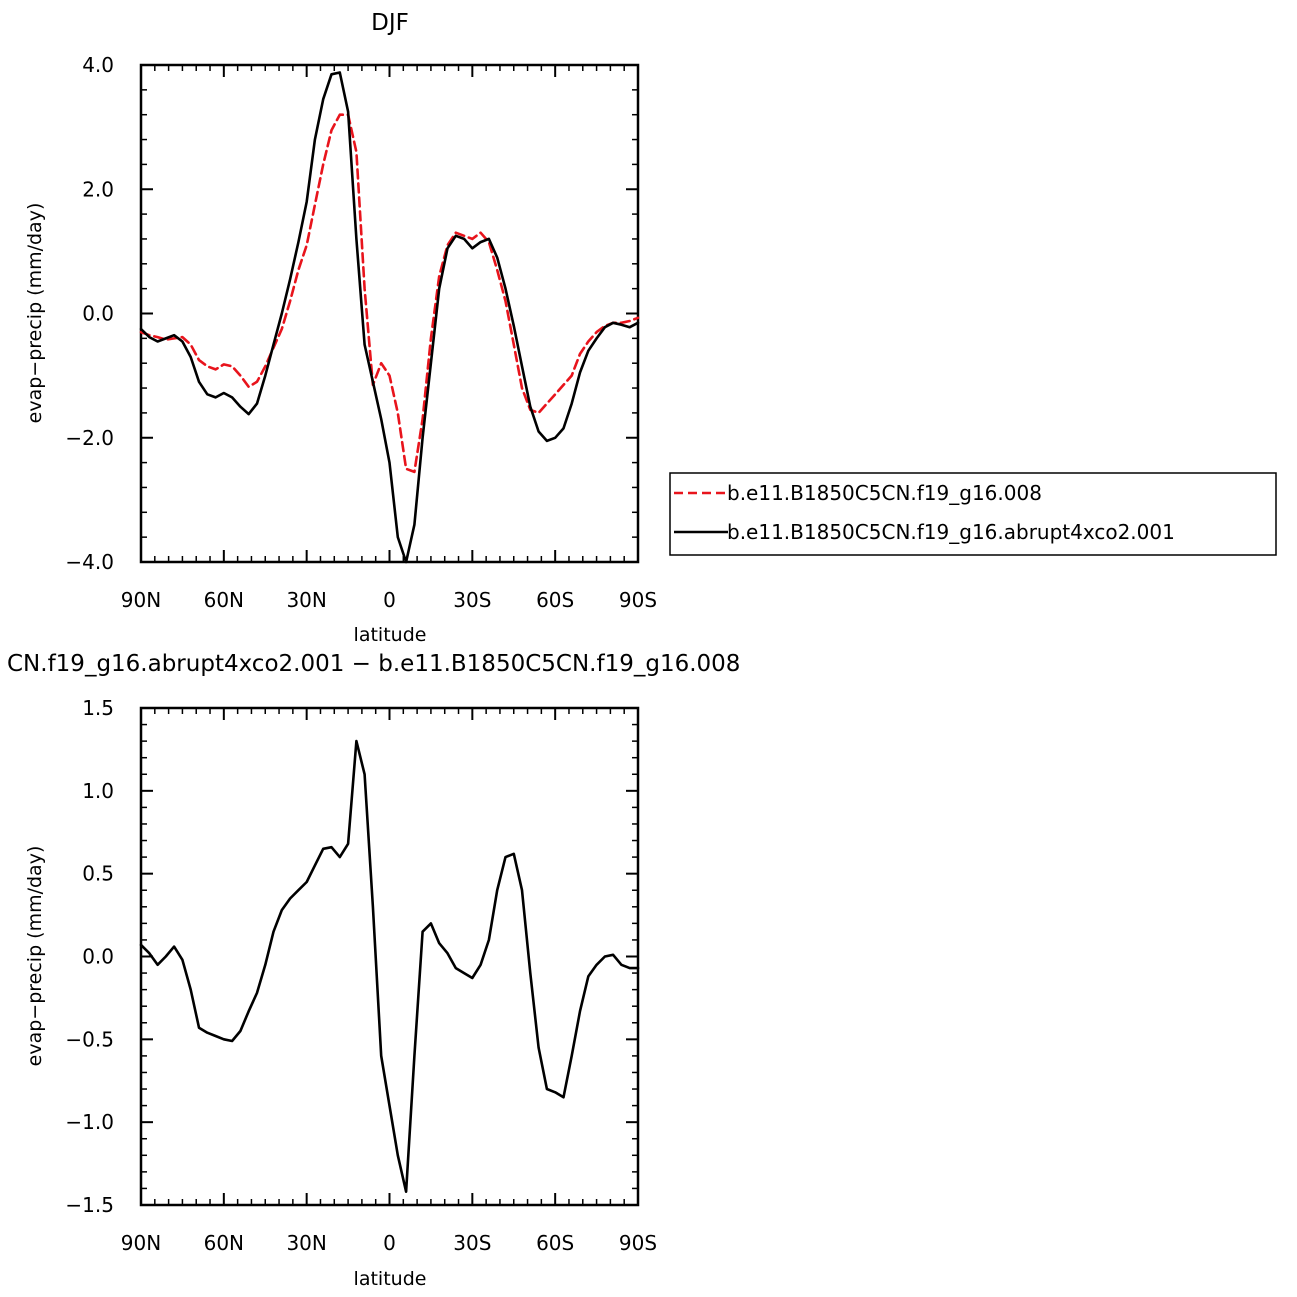  I want to click on legend-box, so click(973, 514).